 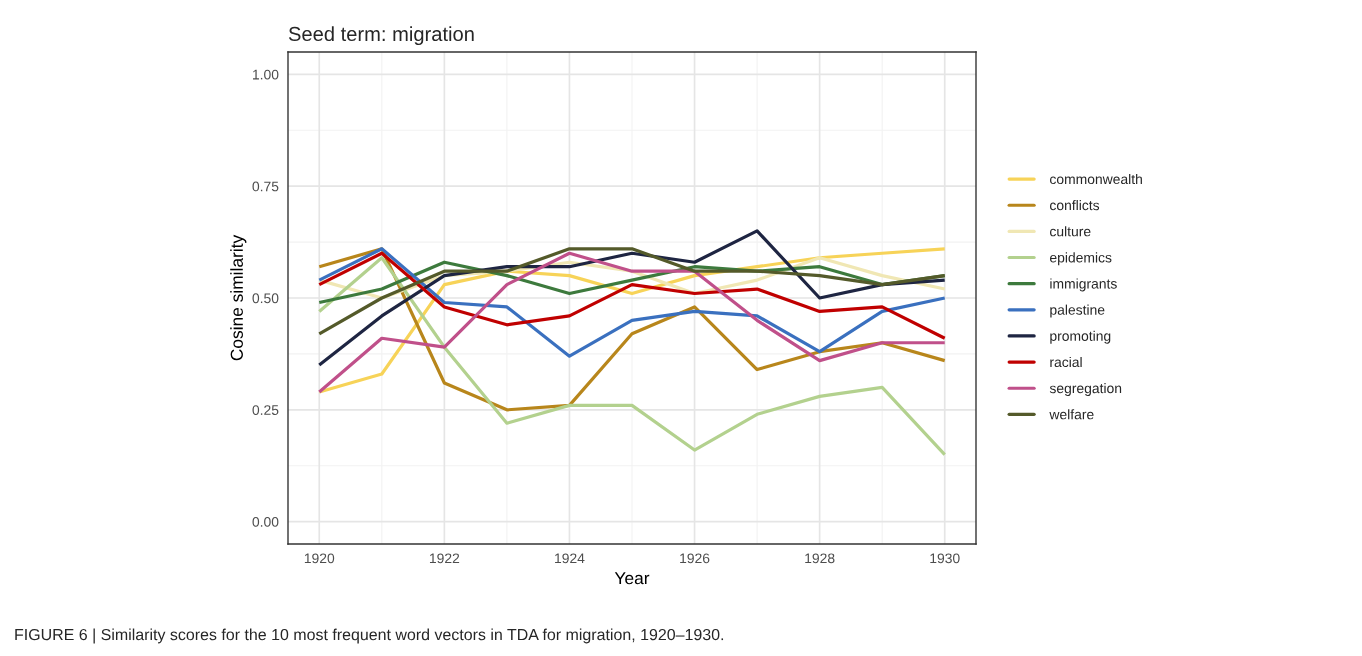 What do you see at coordinates (945, 558) in the screenshot?
I see `x-tick-label: 1930` at bounding box center [945, 558].